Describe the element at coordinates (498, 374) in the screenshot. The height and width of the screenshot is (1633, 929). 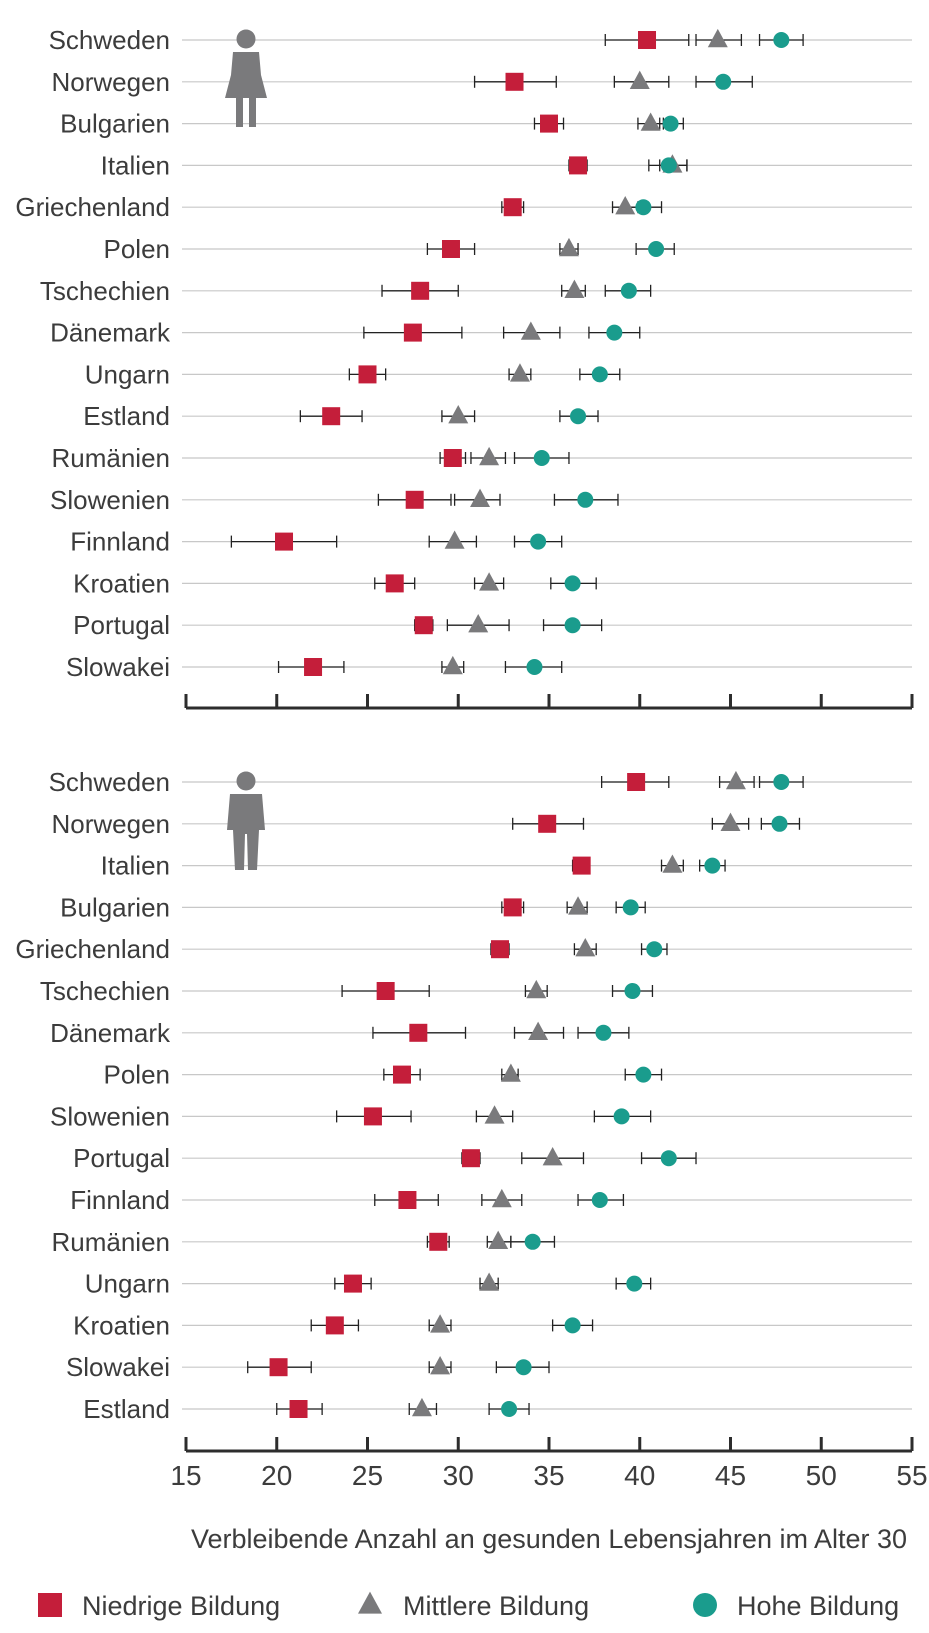
I see `country-row: Ungarn` at that location.